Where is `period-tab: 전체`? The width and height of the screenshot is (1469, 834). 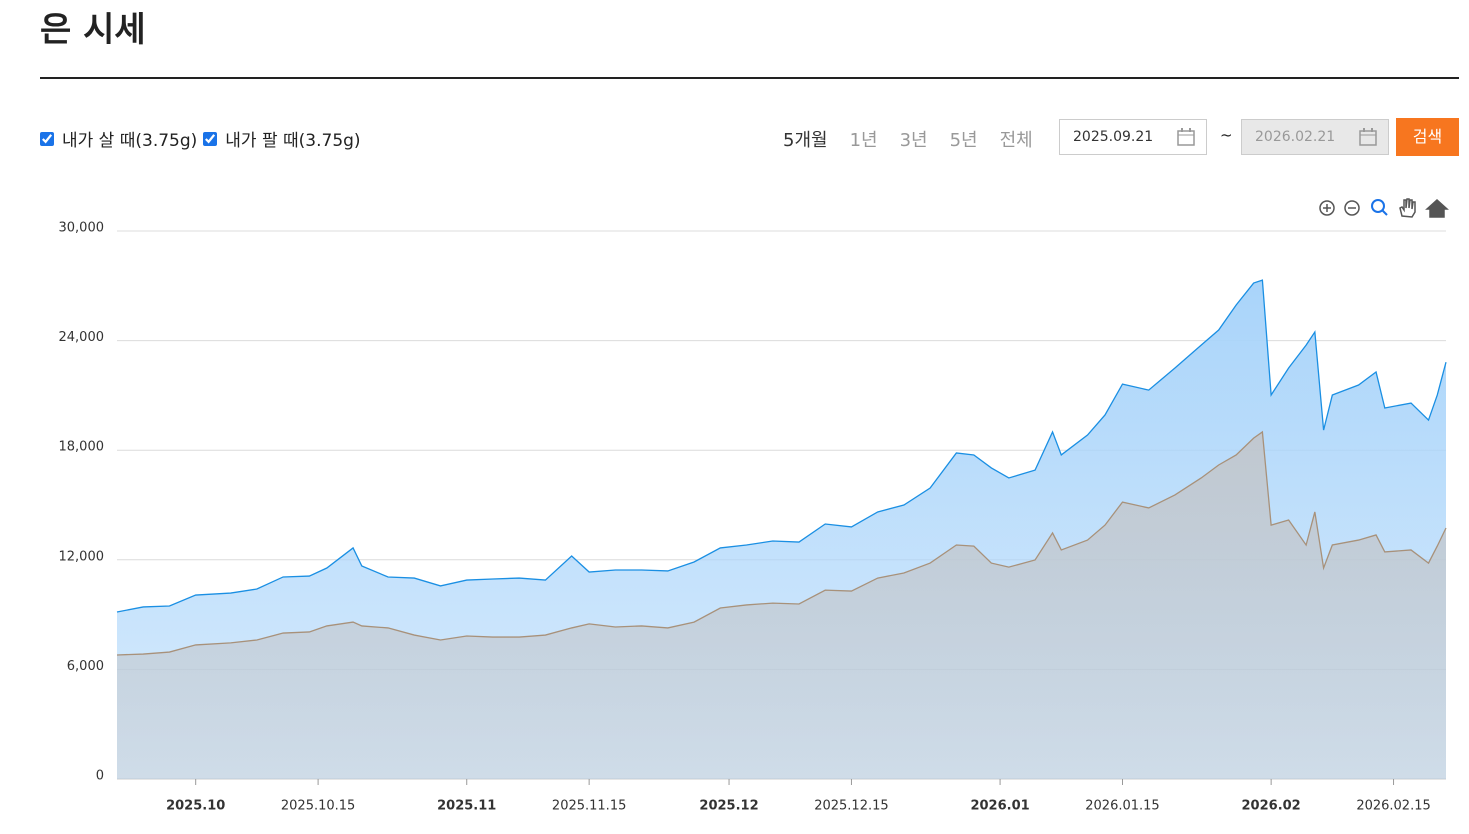
period-tab: 전체 is located at coordinates (1016, 140).